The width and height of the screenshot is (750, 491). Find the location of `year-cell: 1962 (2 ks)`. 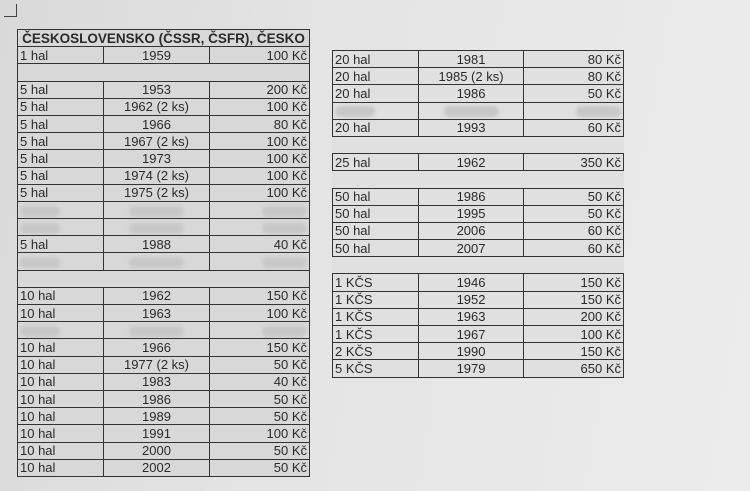

year-cell: 1962 (2 ks) is located at coordinates (156, 106).